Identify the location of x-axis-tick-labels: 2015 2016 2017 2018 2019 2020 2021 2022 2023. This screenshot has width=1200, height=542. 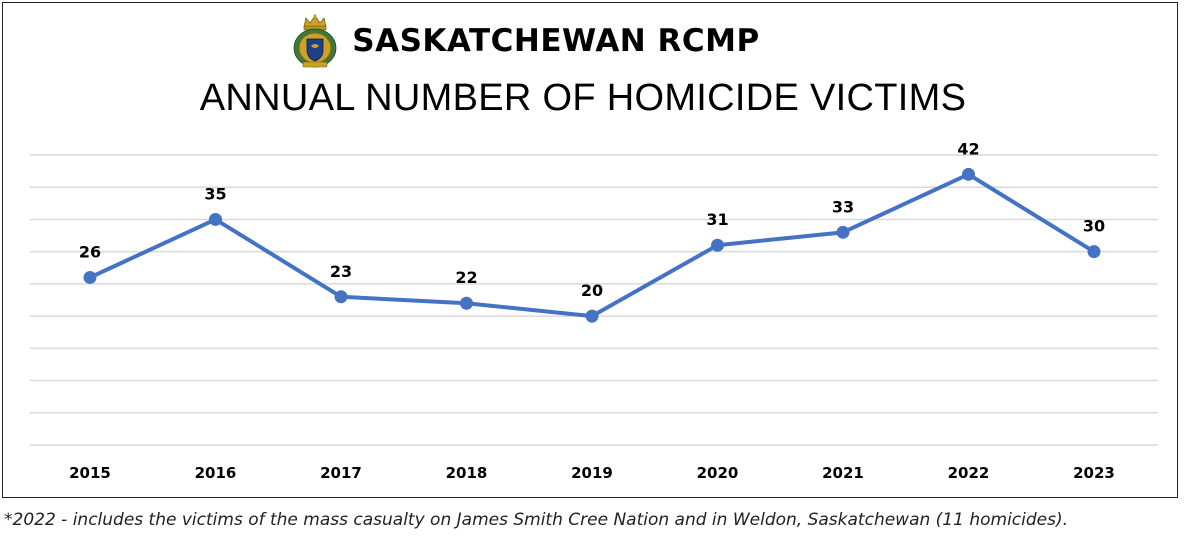
(592, 473).